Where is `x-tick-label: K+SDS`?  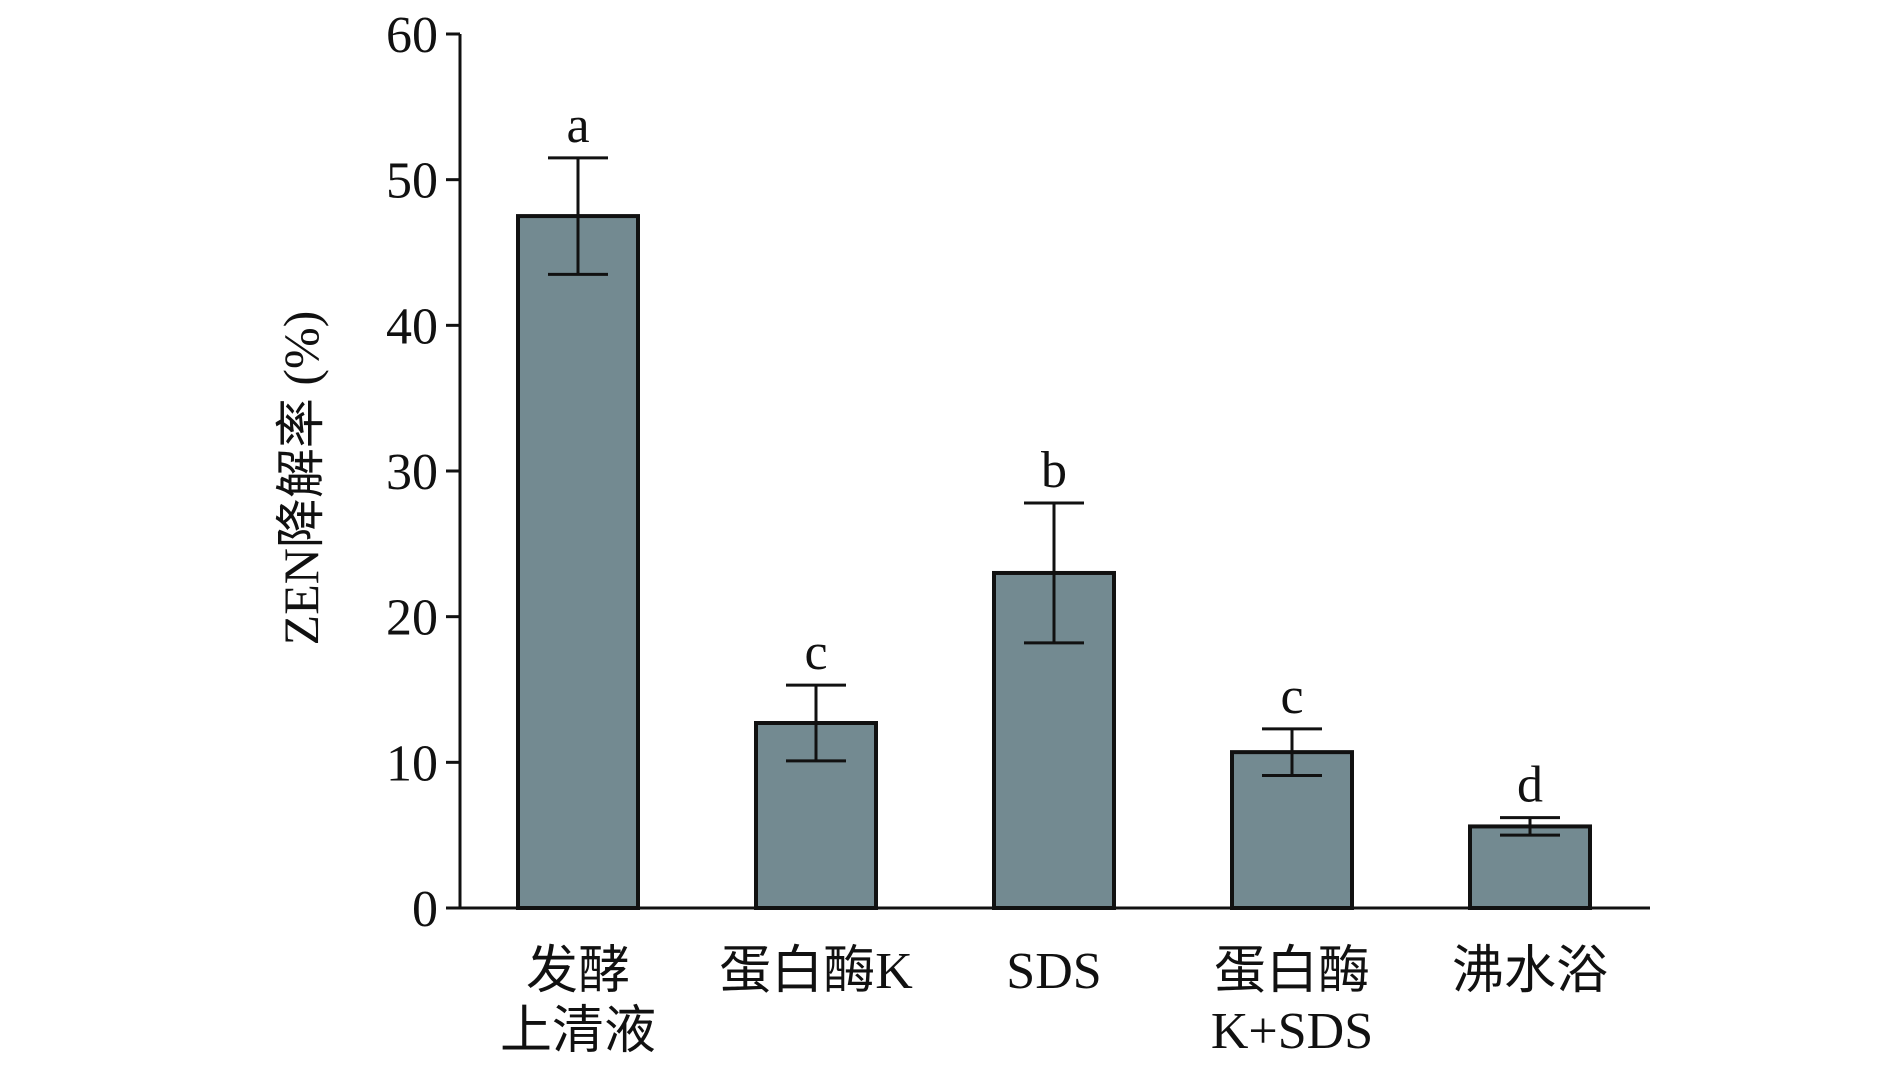
x-tick-label: K+SDS is located at coordinates (1292, 1031).